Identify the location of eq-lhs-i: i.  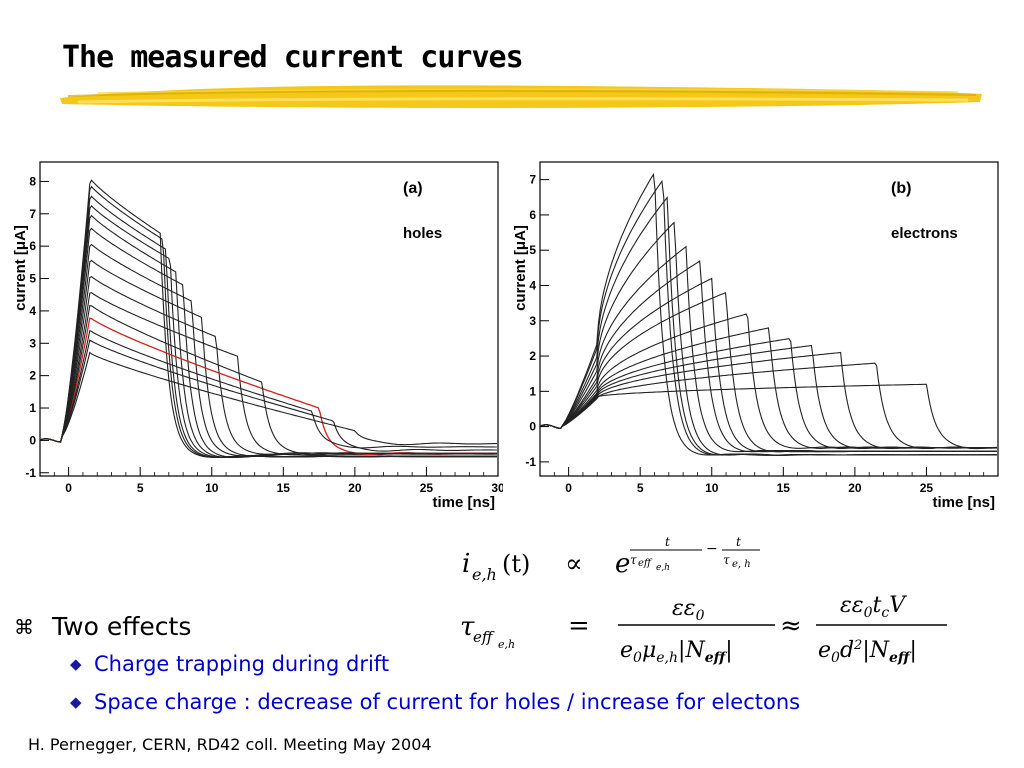
(466, 564).